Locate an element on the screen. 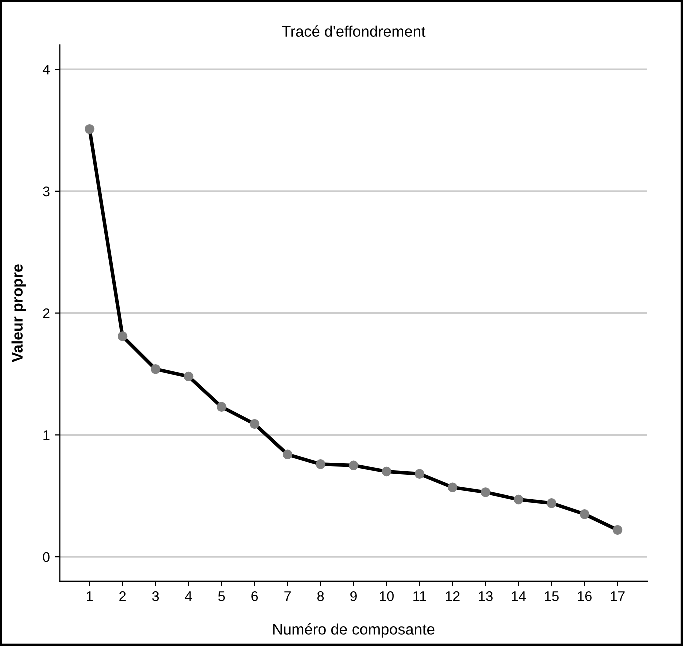 This screenshot has height=646, width=683. x-tick-label: 10 is located at coordinates (387, 596).